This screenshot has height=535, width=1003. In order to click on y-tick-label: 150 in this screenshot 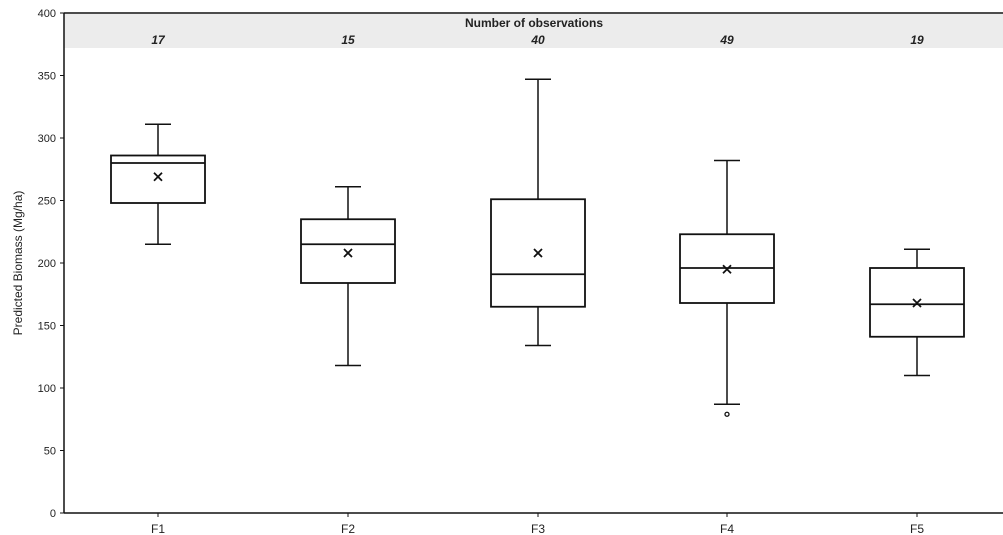, I will do `click(47, 327)`.